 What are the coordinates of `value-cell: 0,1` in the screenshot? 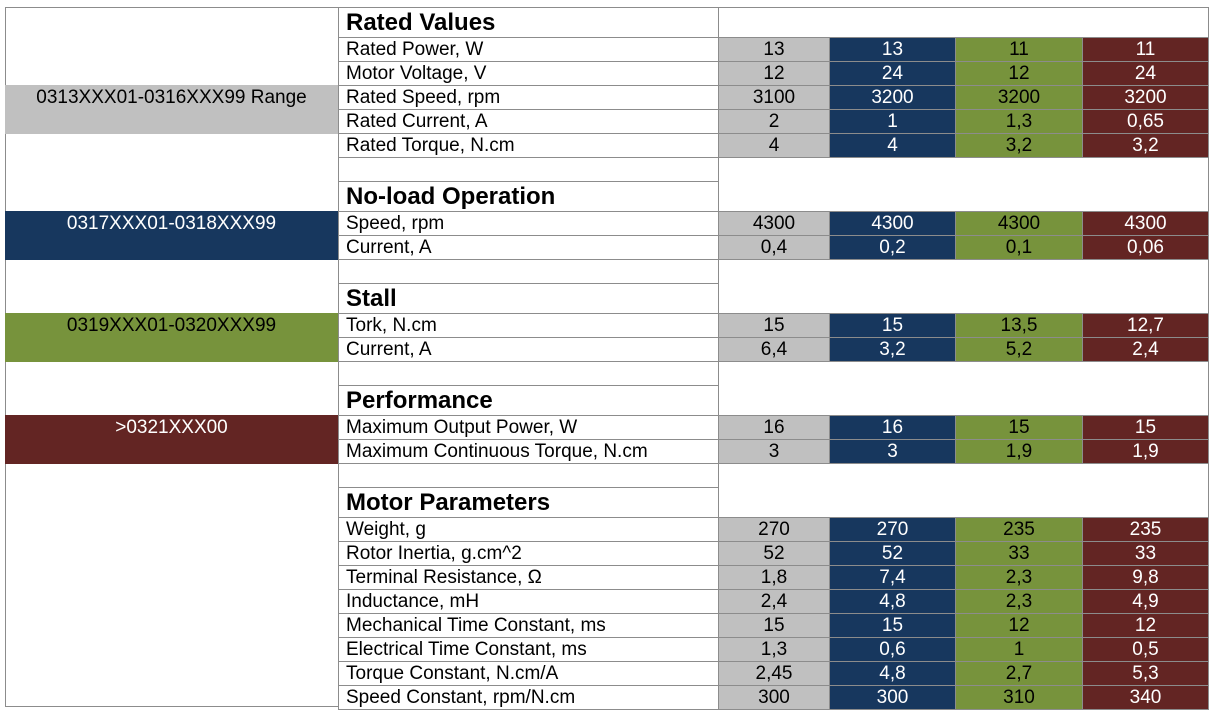 It's located at (1019, 247).